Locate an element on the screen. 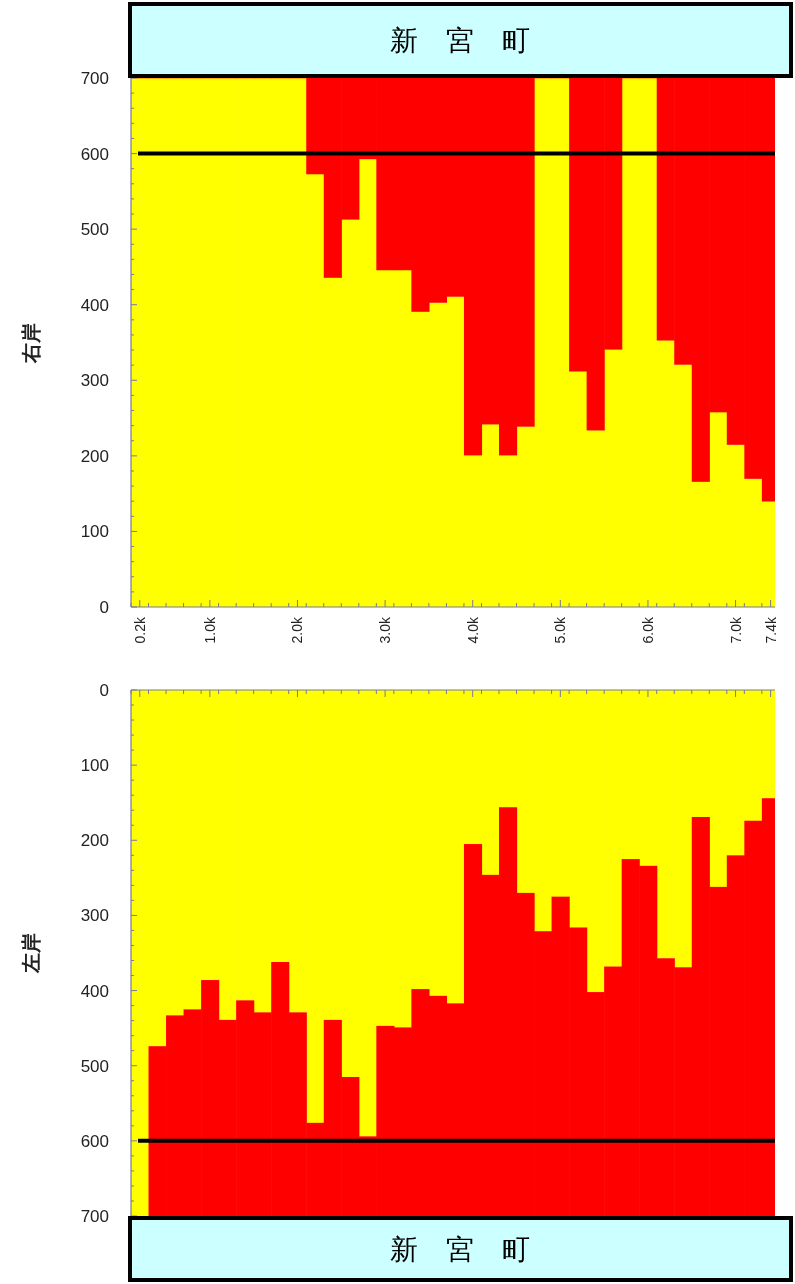 Image resolution: width=795 pixels, height=1284 pixels. chart-title: 新 宮 町 is located at coordinates (460, 40).